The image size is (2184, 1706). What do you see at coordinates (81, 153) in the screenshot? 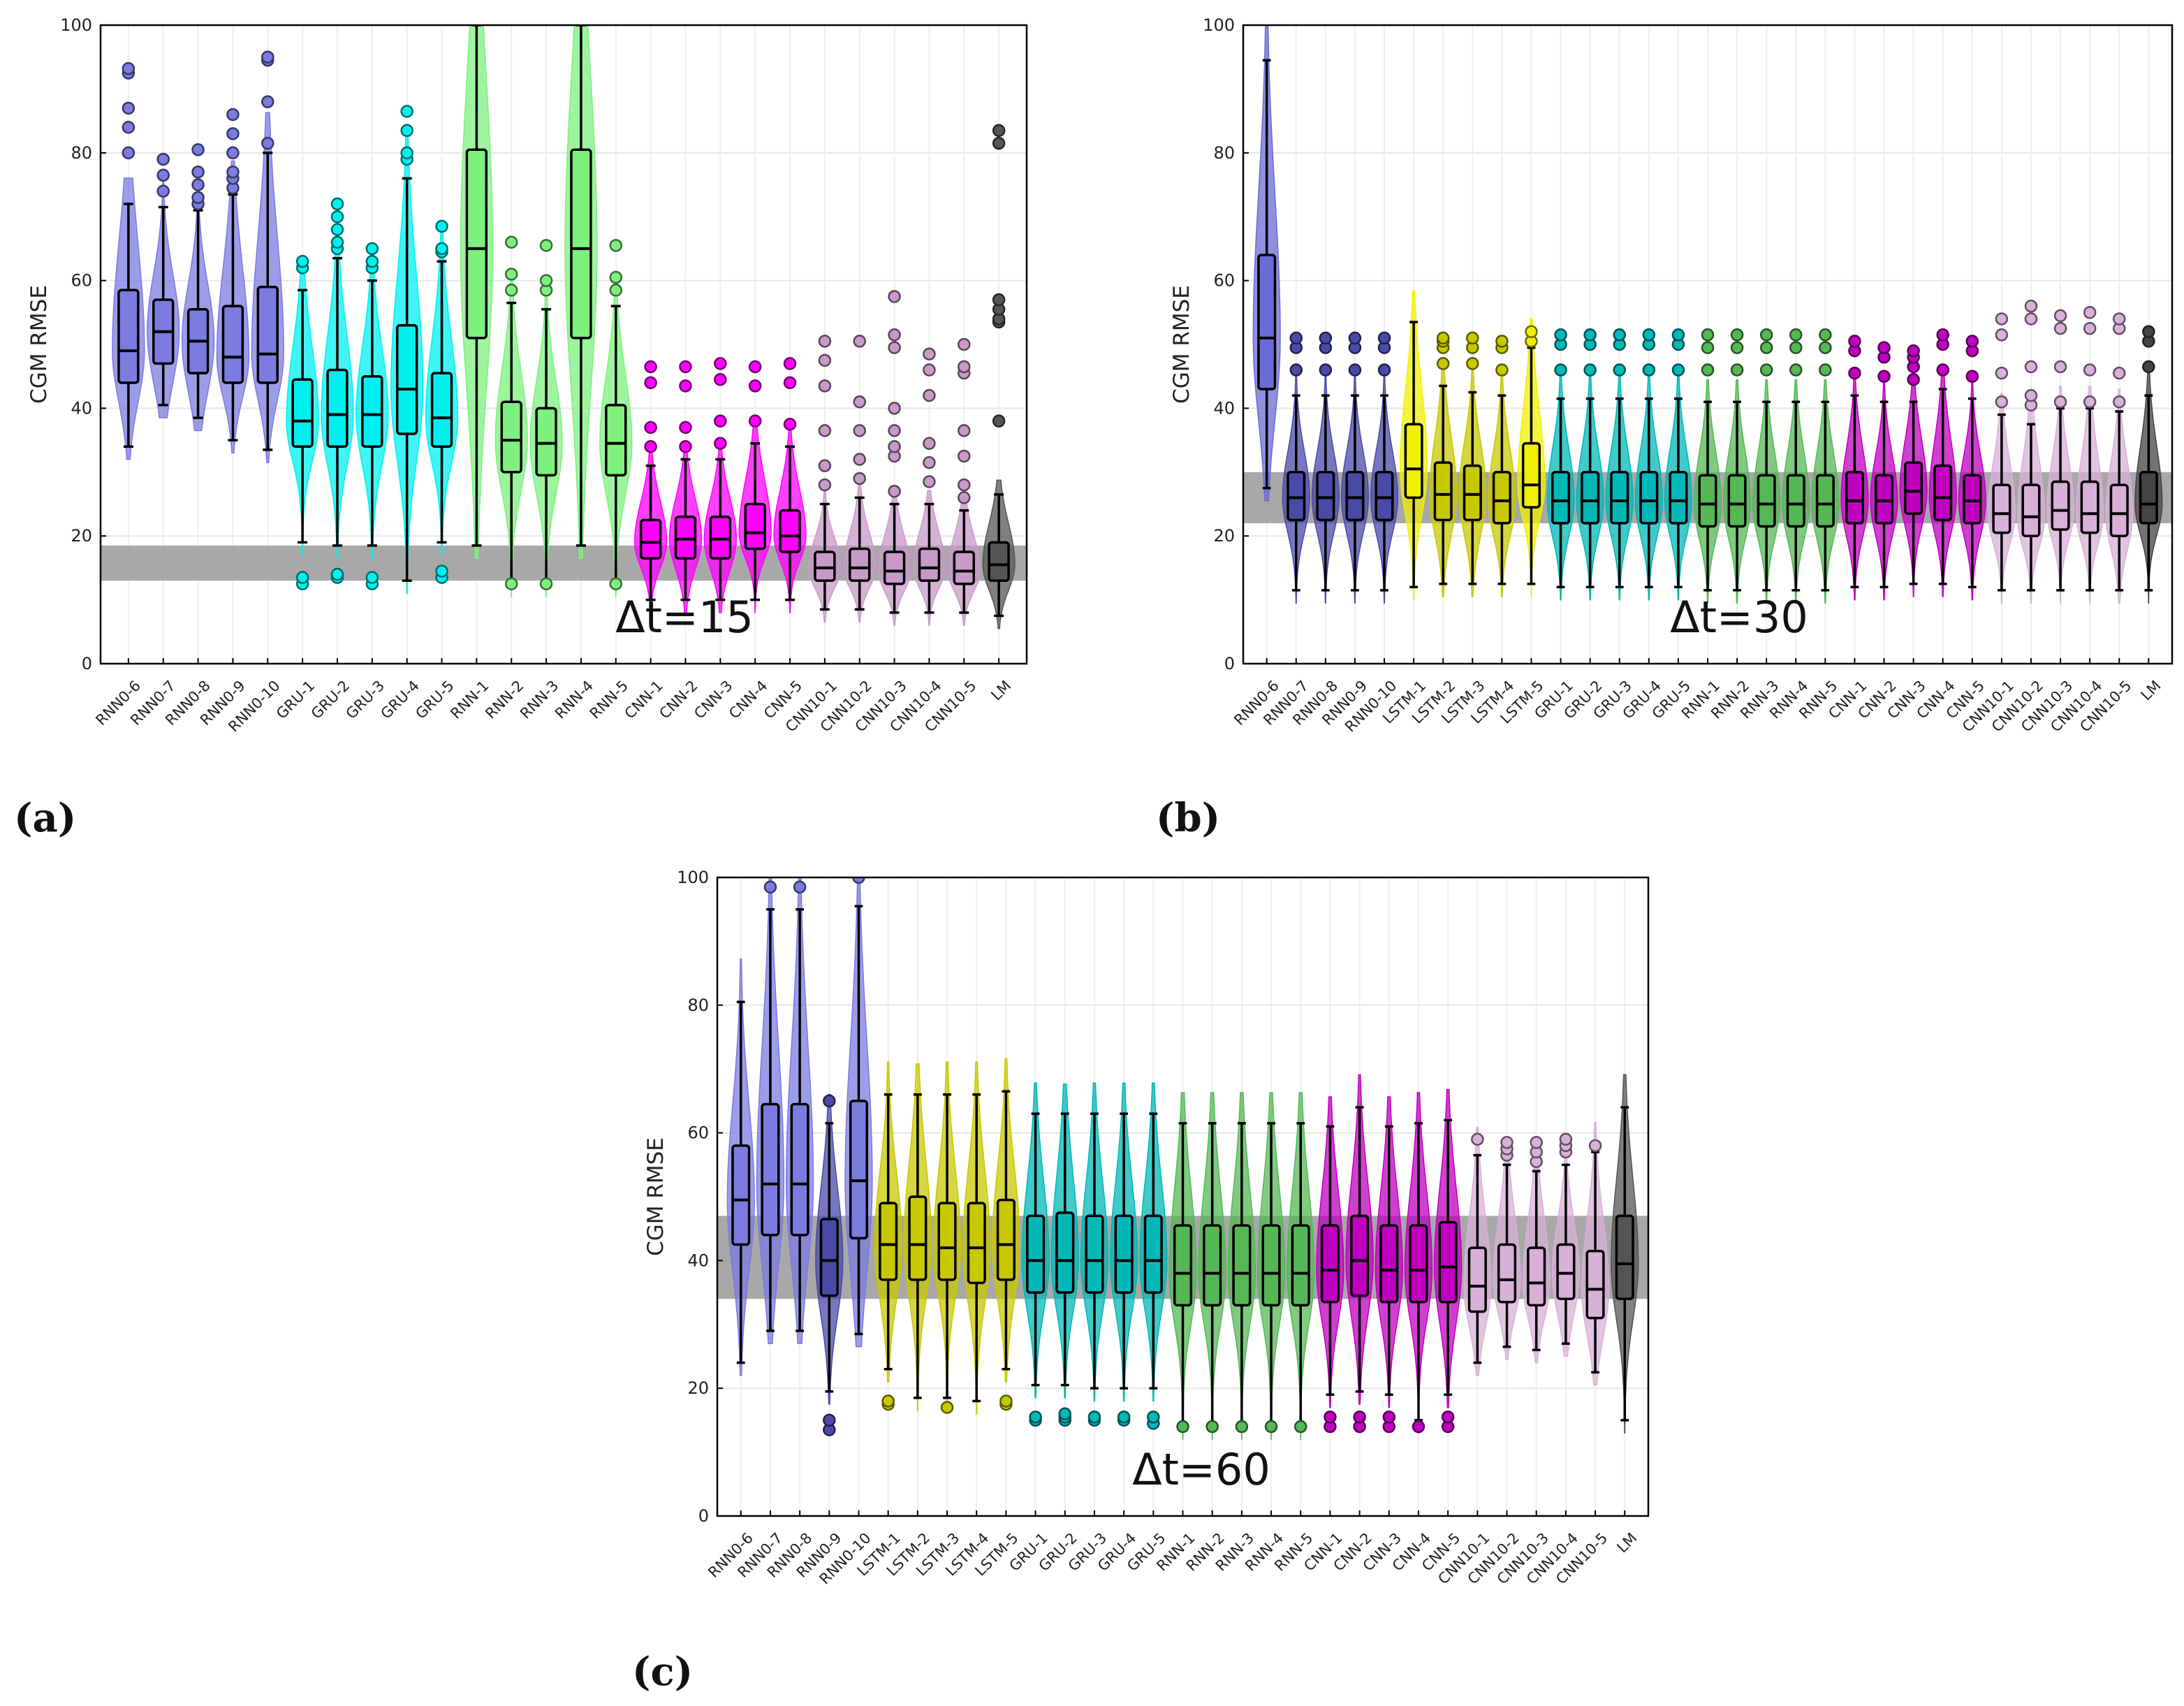
I see `y-tick-label: 80` at bounding box center [81, 153].